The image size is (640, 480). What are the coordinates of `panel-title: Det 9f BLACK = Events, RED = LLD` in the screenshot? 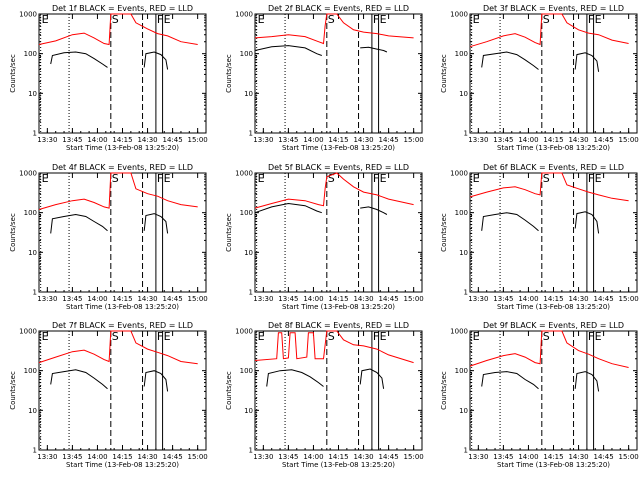 It's located at (553, 325).